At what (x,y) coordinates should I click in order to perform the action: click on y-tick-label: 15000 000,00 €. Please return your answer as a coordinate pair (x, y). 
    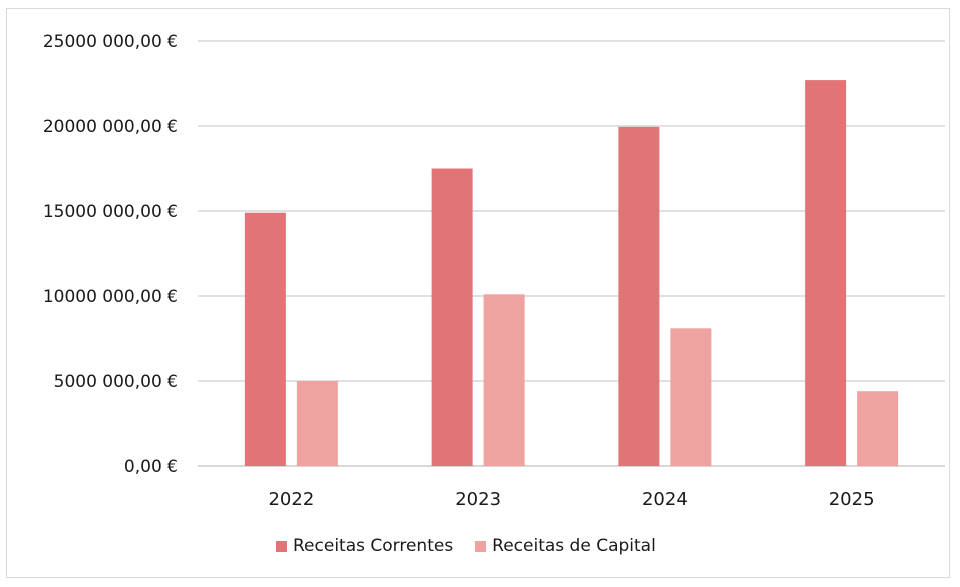
    Looking at the image, I should click on (110, 212).